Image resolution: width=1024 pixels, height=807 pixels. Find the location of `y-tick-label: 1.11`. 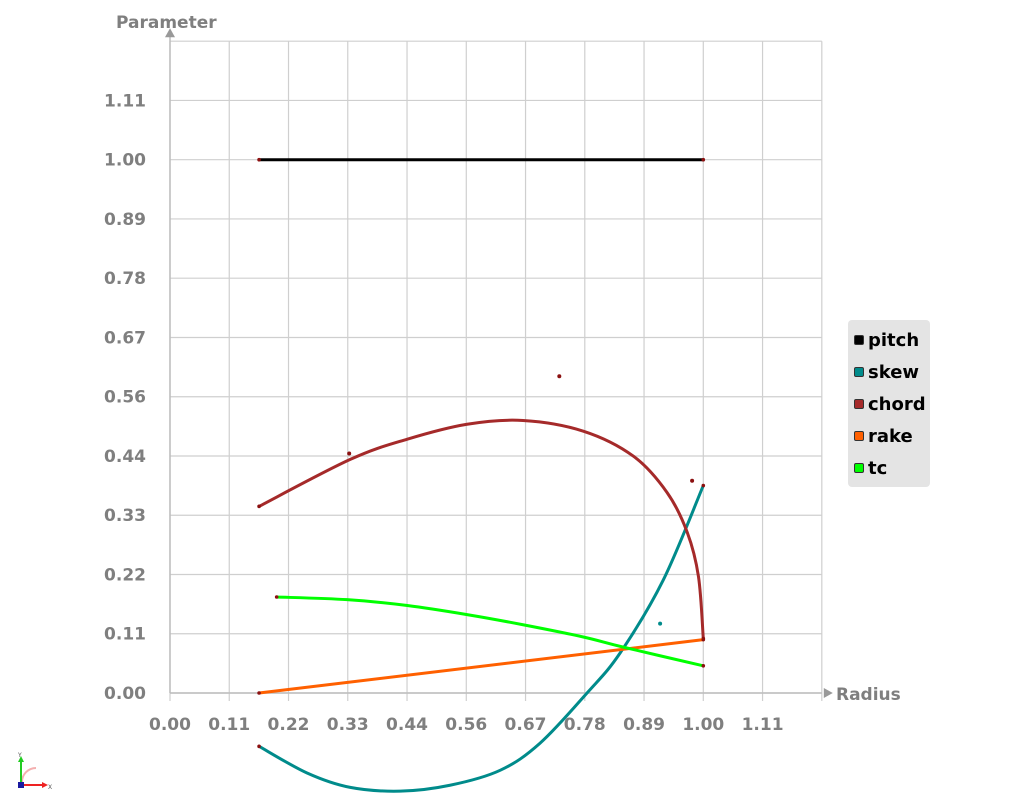

y-tick-label: 1.11 is located at coordinates (125, 101).